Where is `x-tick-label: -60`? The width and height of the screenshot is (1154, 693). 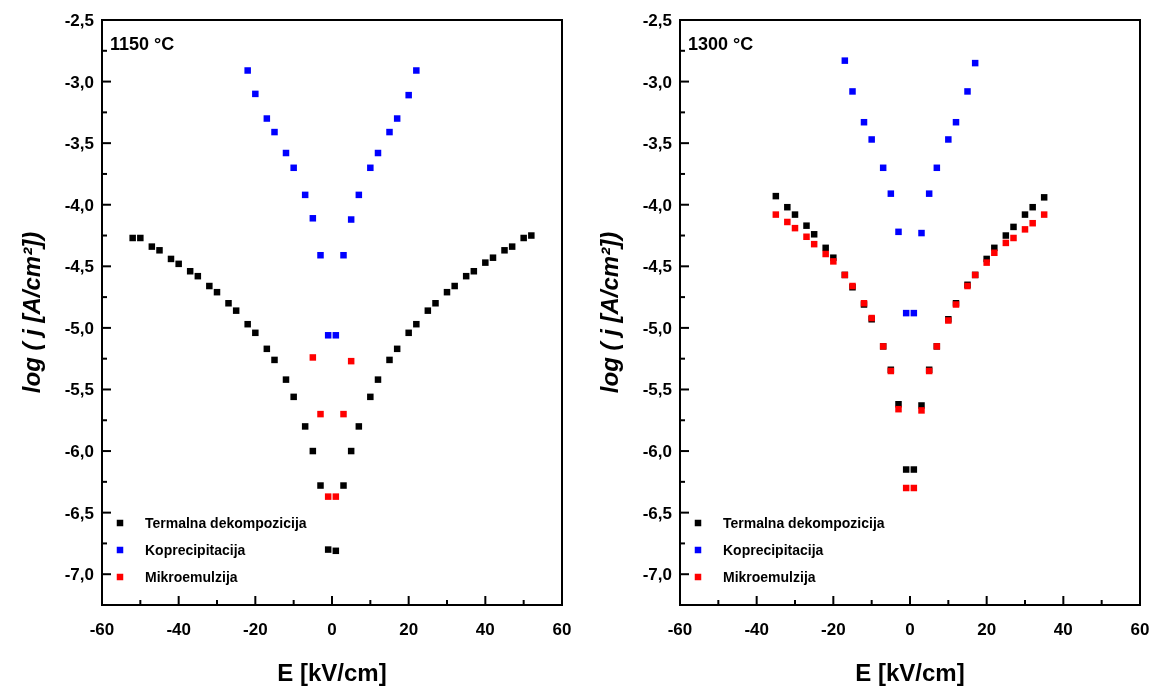 x-tick-label: -60 is located at coordinates (680, 629).